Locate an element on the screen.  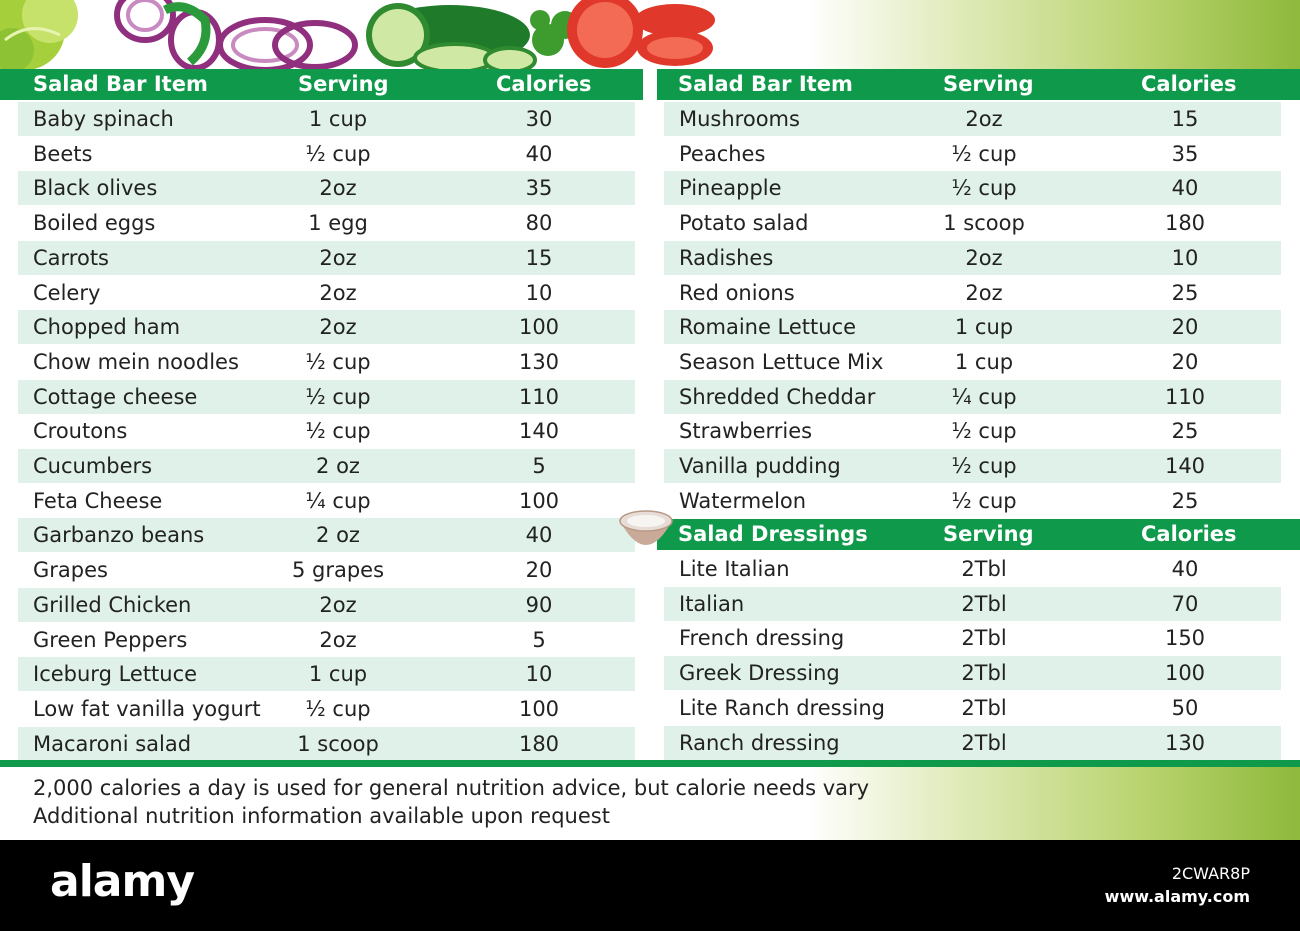
item-name: Lite Ranch dressing is located at coordinates (782, 707).